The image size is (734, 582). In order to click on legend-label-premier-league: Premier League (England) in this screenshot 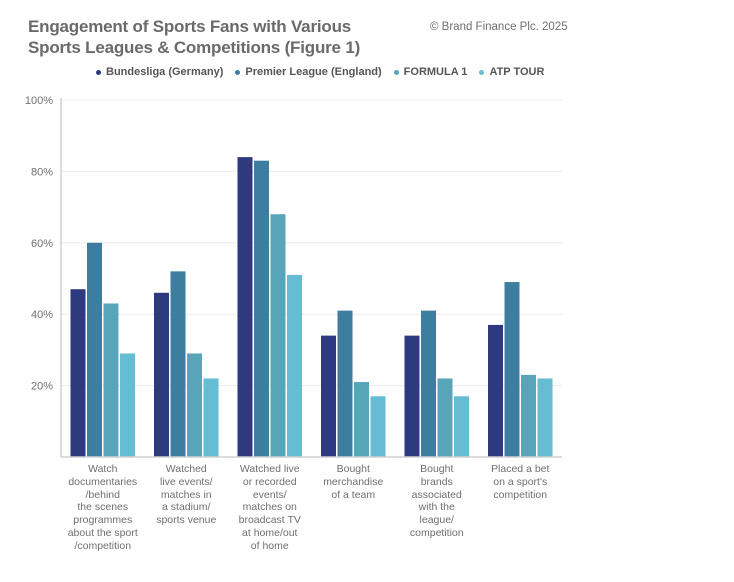, I will do `click(313, 72)`.